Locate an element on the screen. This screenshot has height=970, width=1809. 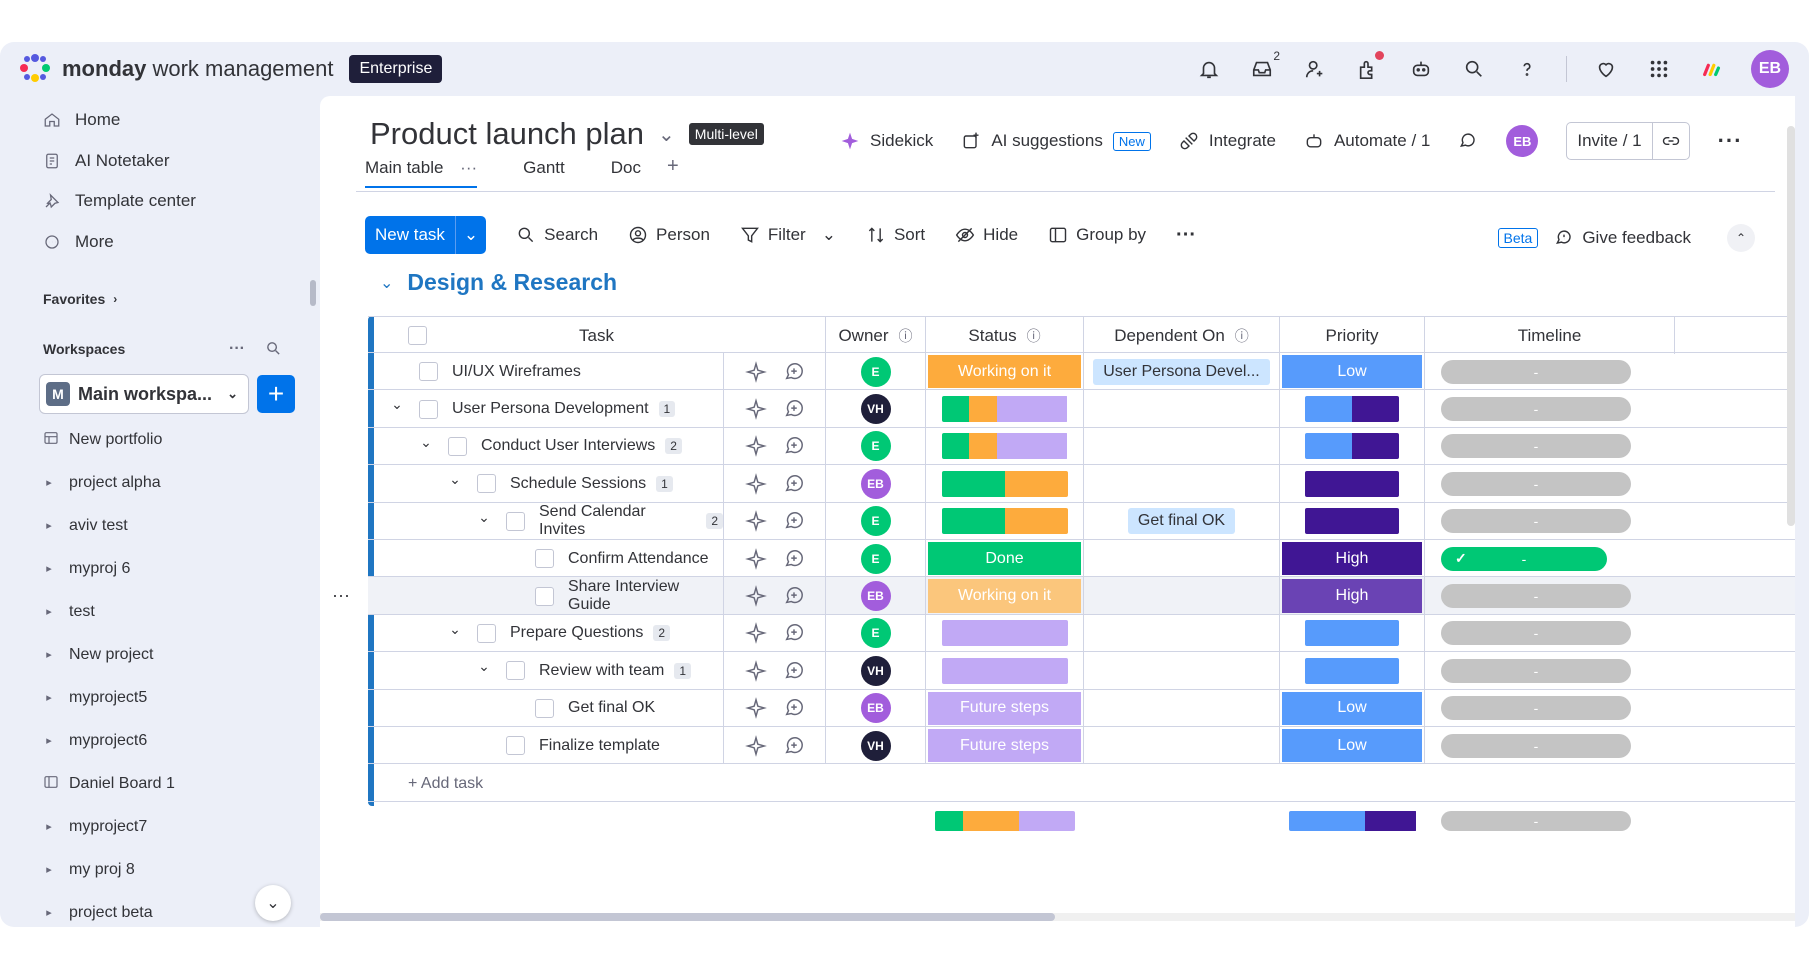
owner-avatar: VH is located at coordinates (875, 409).